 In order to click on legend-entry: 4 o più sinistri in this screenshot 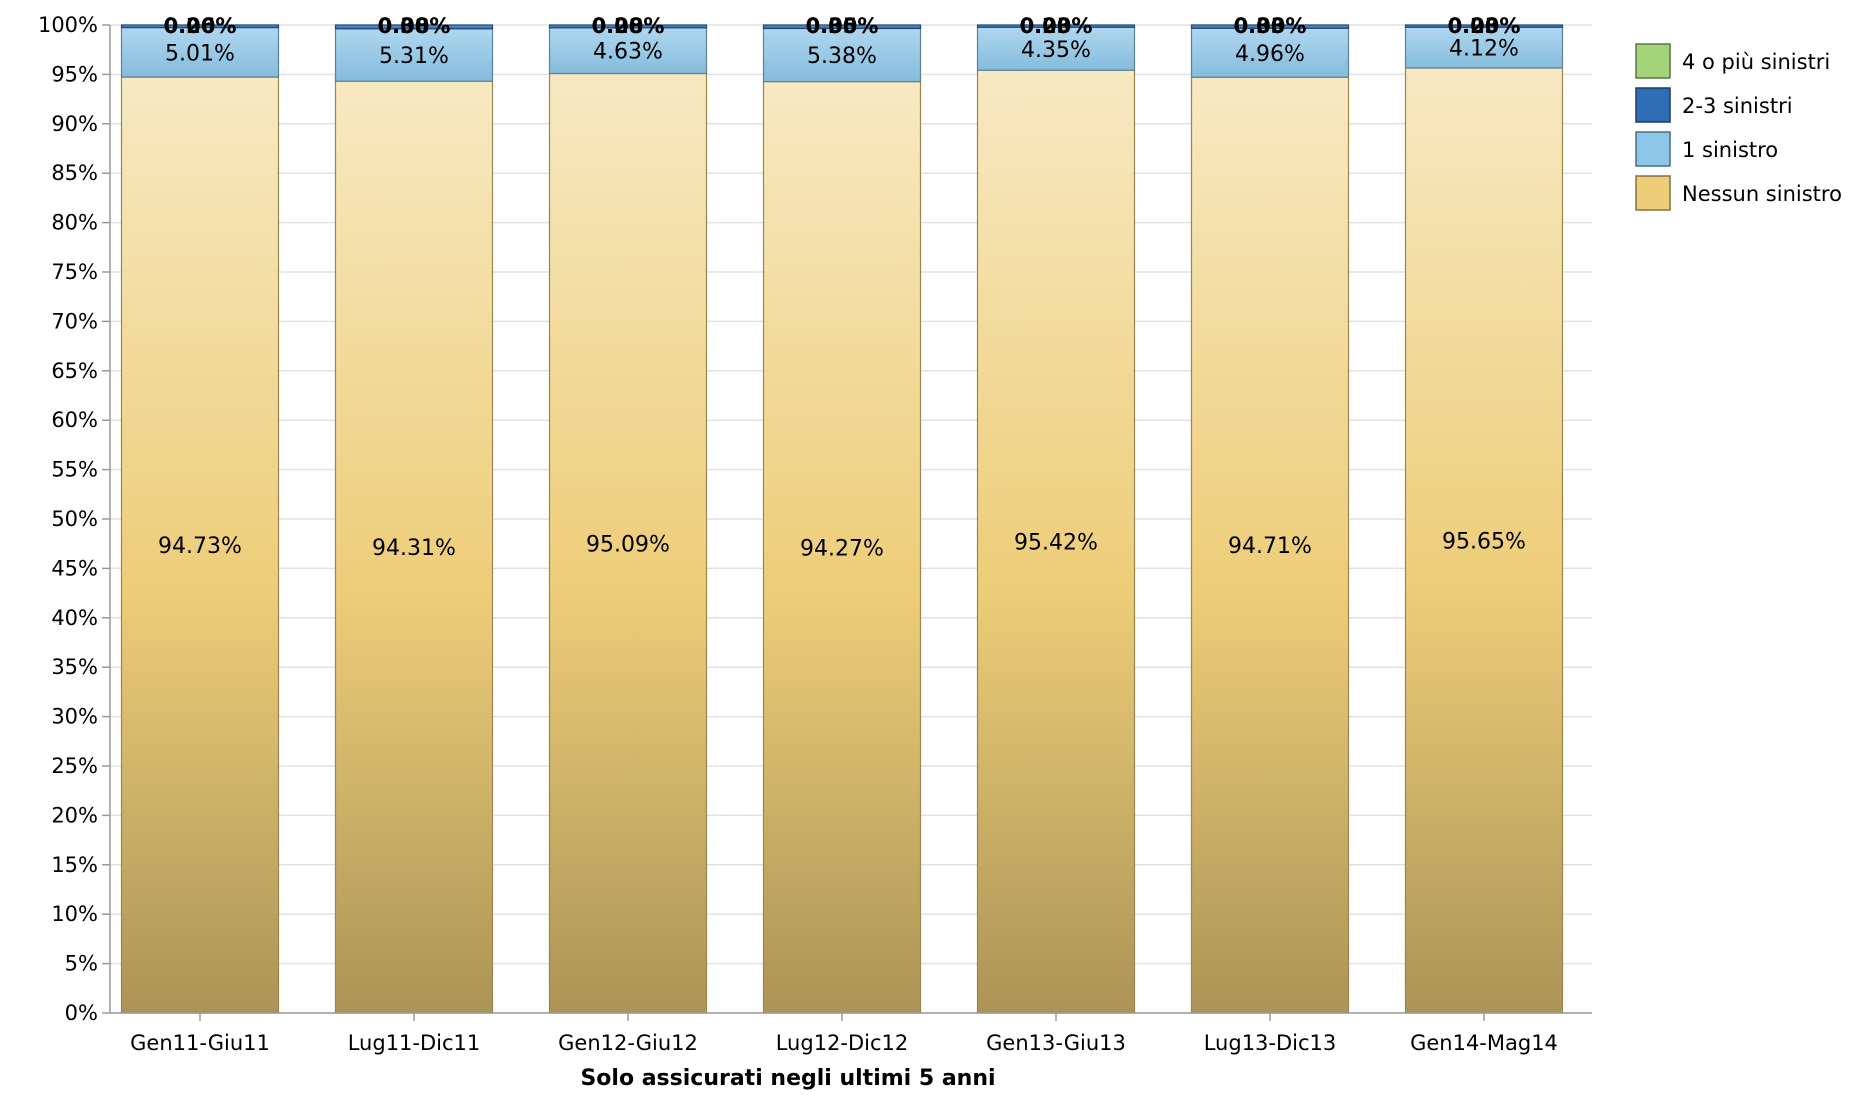, I will do `click(1756, 62)`.